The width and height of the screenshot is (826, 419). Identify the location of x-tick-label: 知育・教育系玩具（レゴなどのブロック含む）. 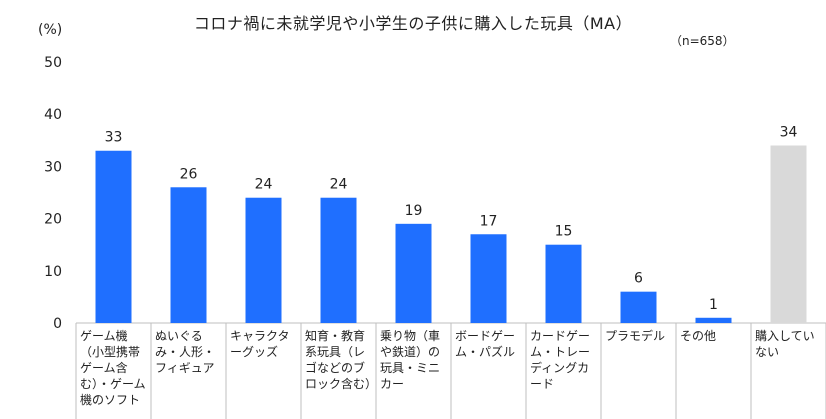
(338, 360).